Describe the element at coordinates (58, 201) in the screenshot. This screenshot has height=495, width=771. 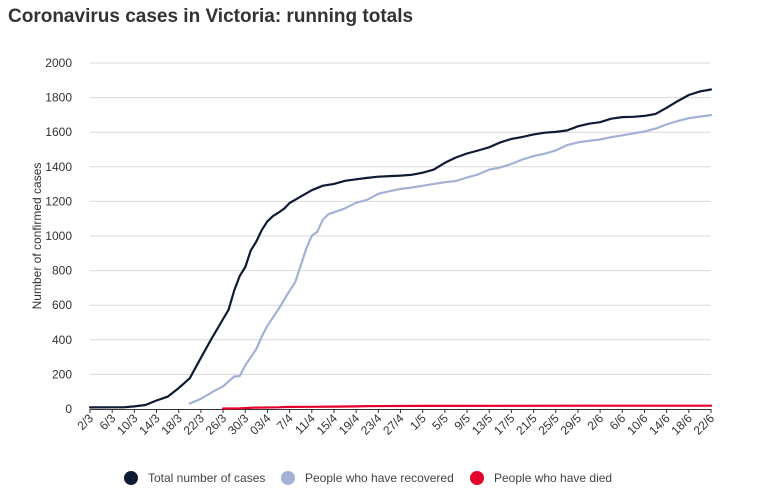
I see `y-tick-label: 1200` at that location.